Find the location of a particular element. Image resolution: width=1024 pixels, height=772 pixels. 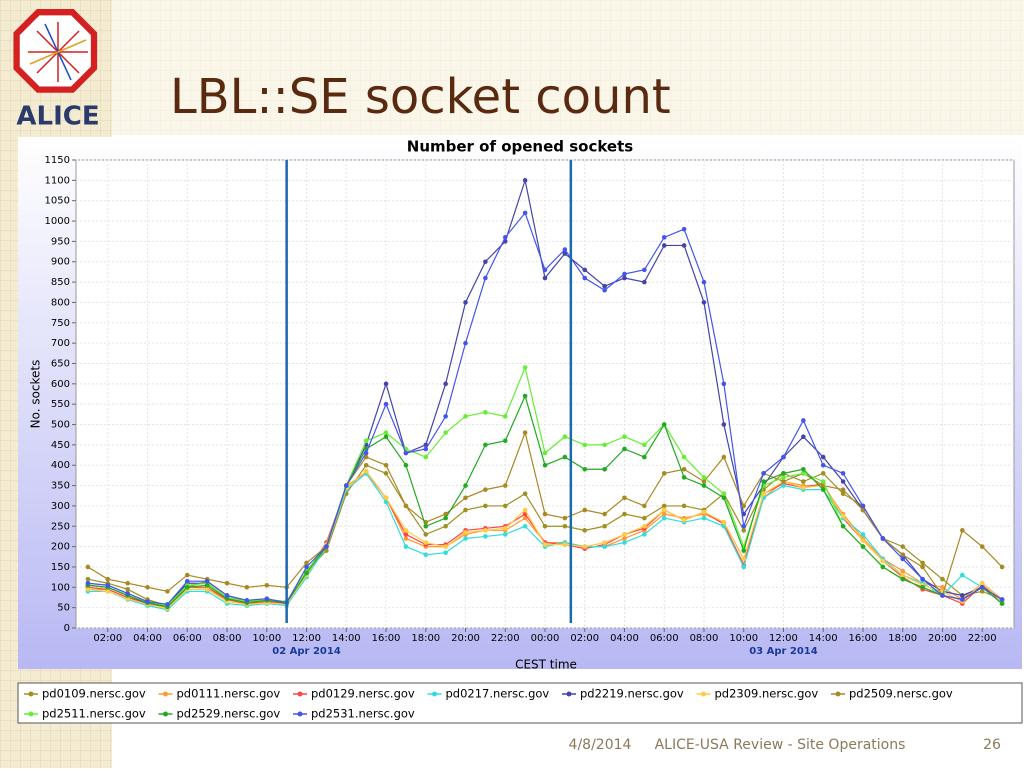

legend-label: pd2531.nersc.gov is located at coordinates (363, 714).